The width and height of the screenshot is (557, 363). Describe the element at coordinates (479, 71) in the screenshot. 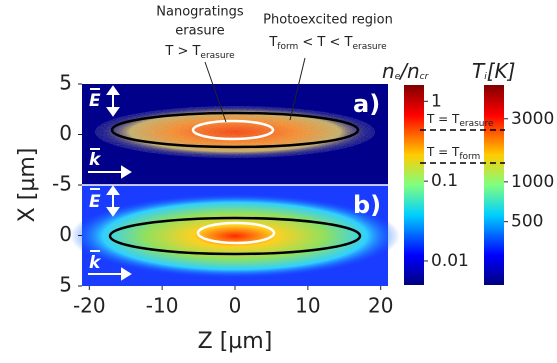

I see `colorbar-label-part: T` at that location.